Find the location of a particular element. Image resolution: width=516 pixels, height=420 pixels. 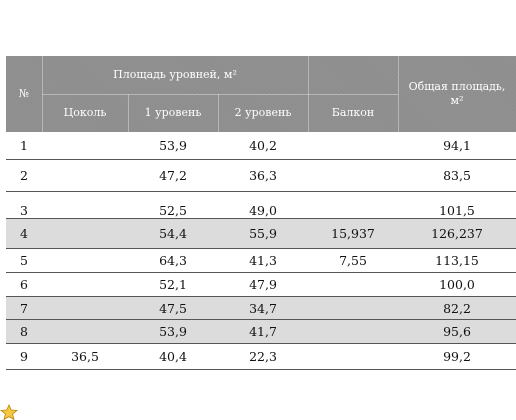

cell-level2: 47,9 is located at coordinates (263, 284).